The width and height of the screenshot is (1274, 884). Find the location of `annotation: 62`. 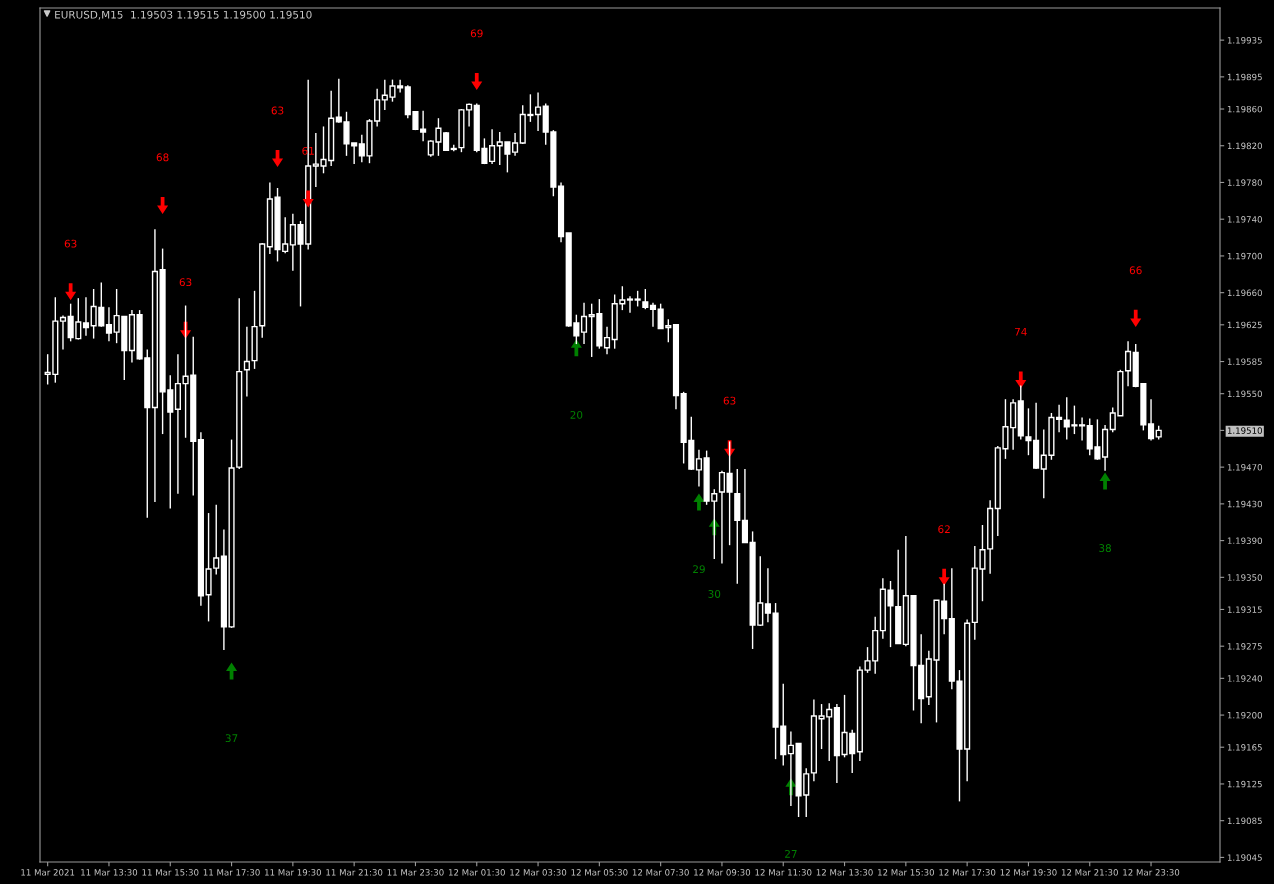

annotation: 62 is located at coordinates (944, 529).